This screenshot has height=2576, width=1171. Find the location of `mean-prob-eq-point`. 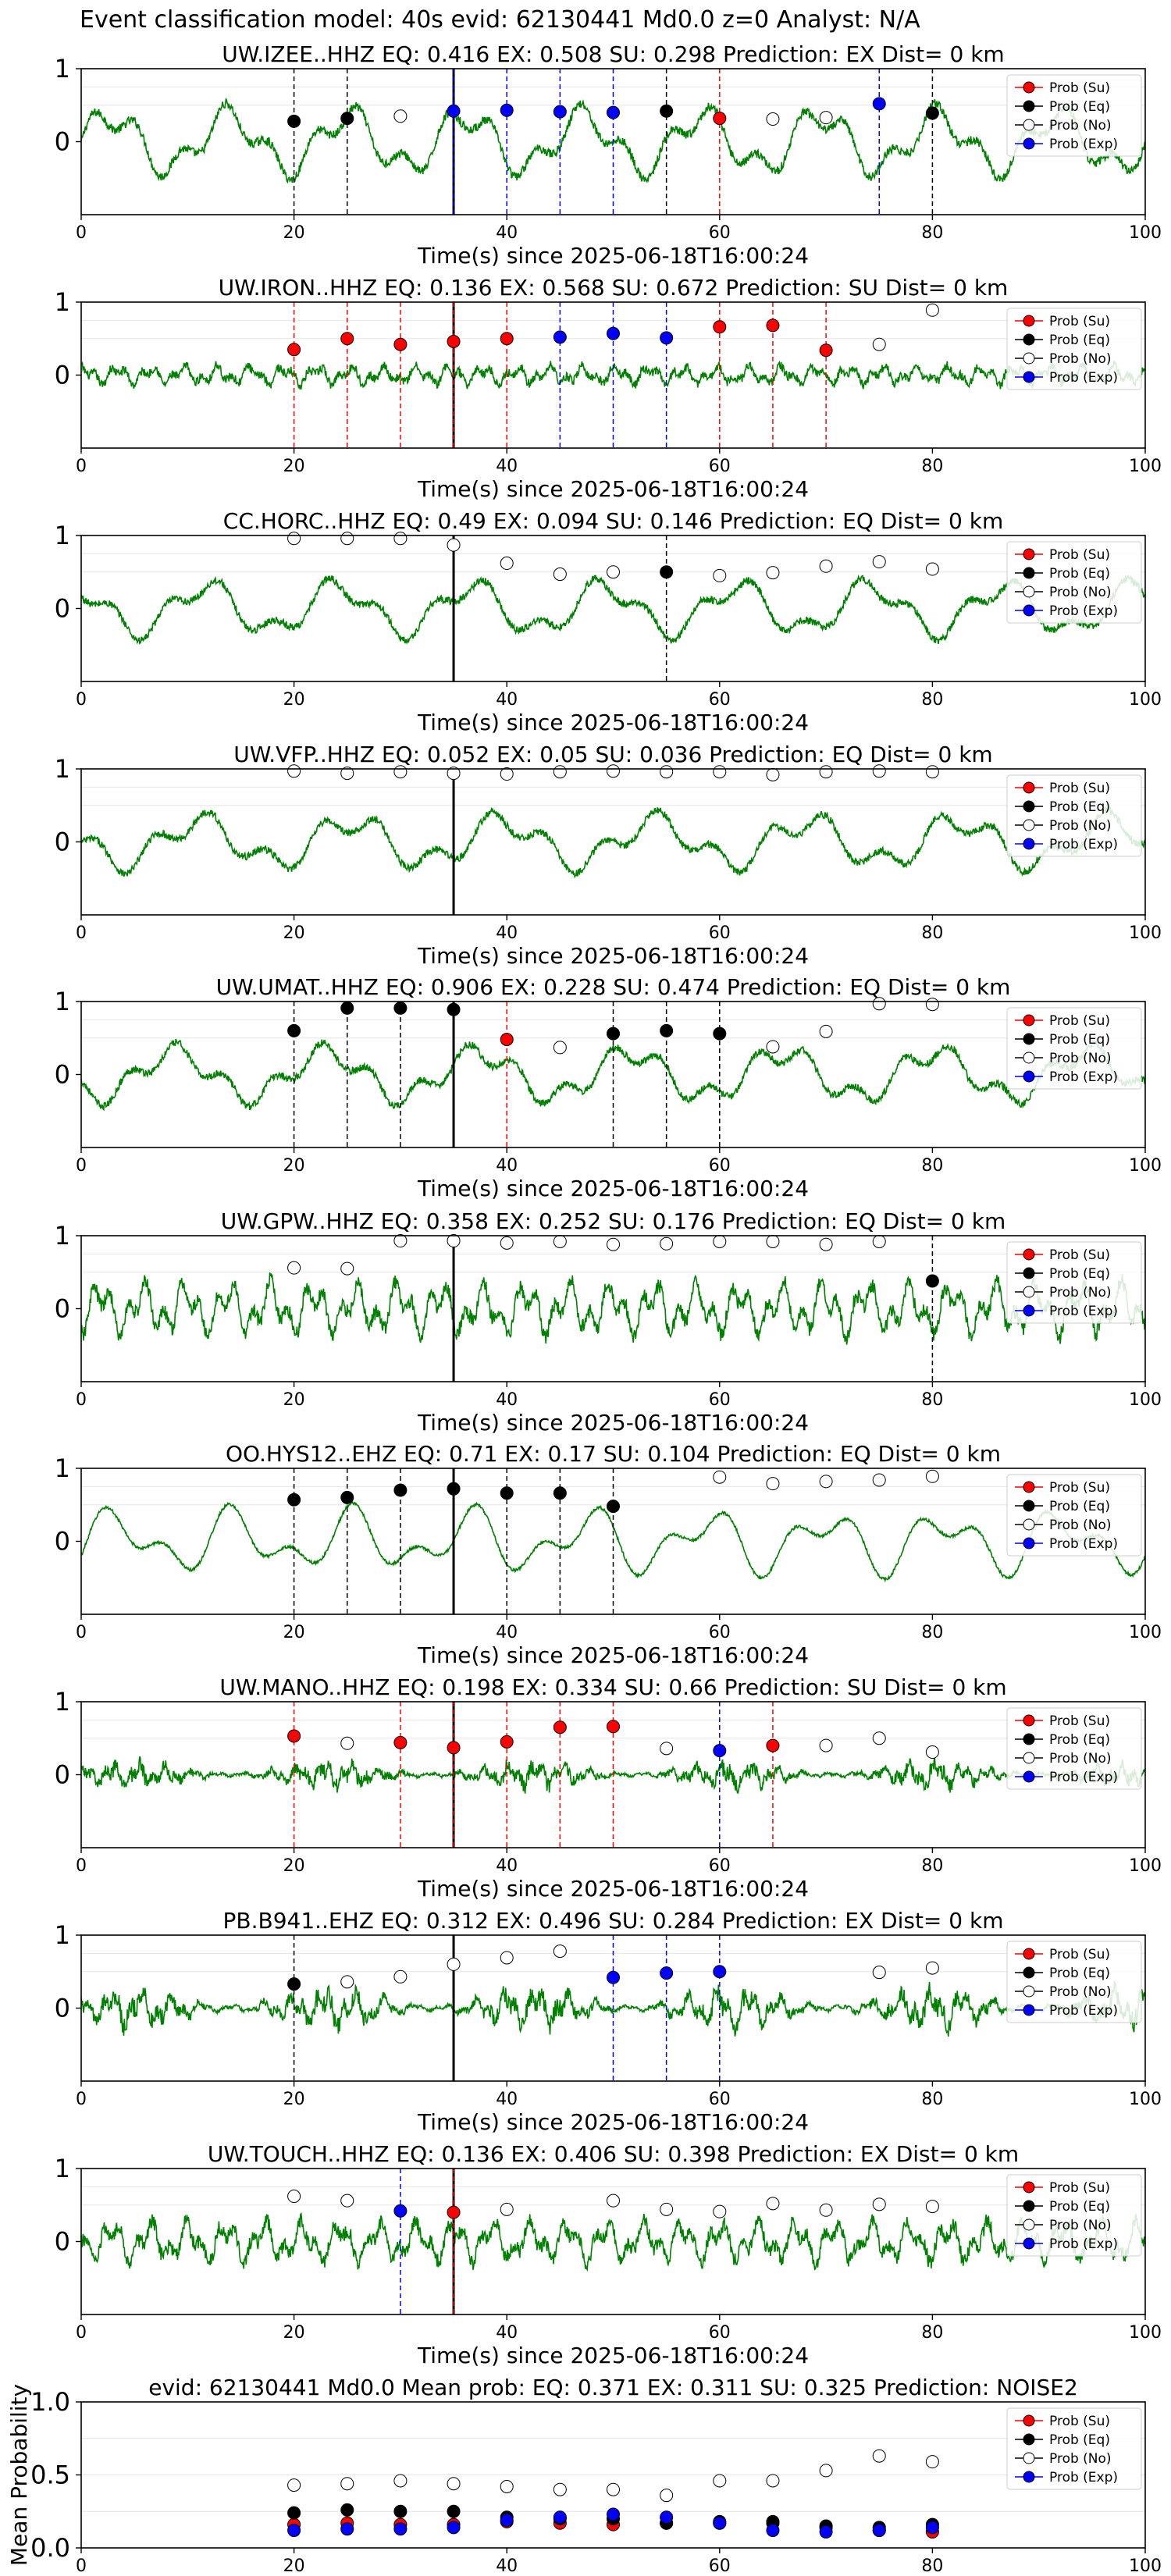

mean-prob-eq-point is located at coordinates (294, 2513).